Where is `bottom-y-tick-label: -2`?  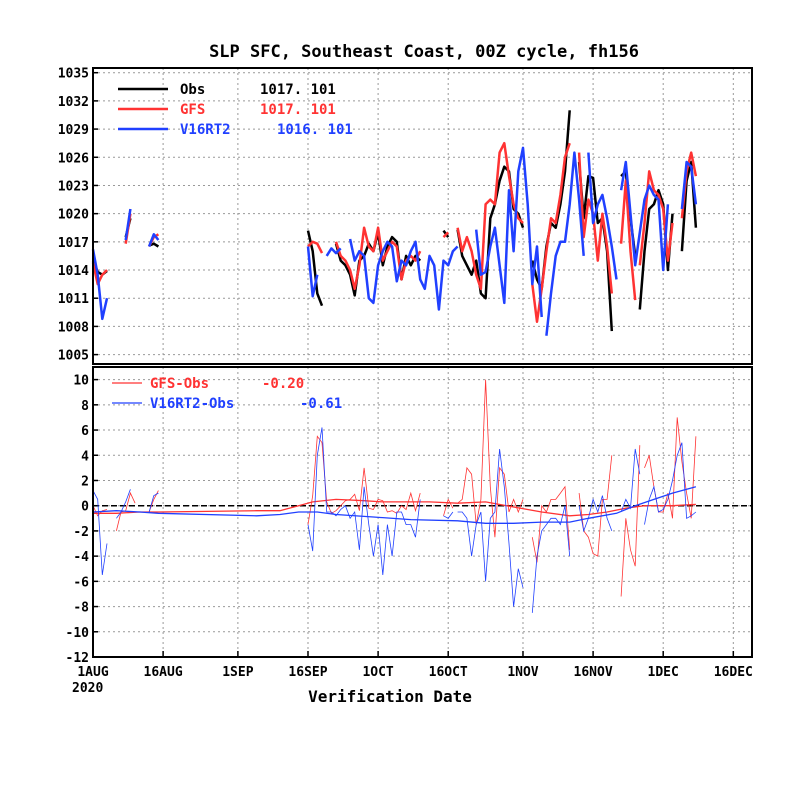 bottom-y-tick-label: -2 is located at coordinates (81, 532).